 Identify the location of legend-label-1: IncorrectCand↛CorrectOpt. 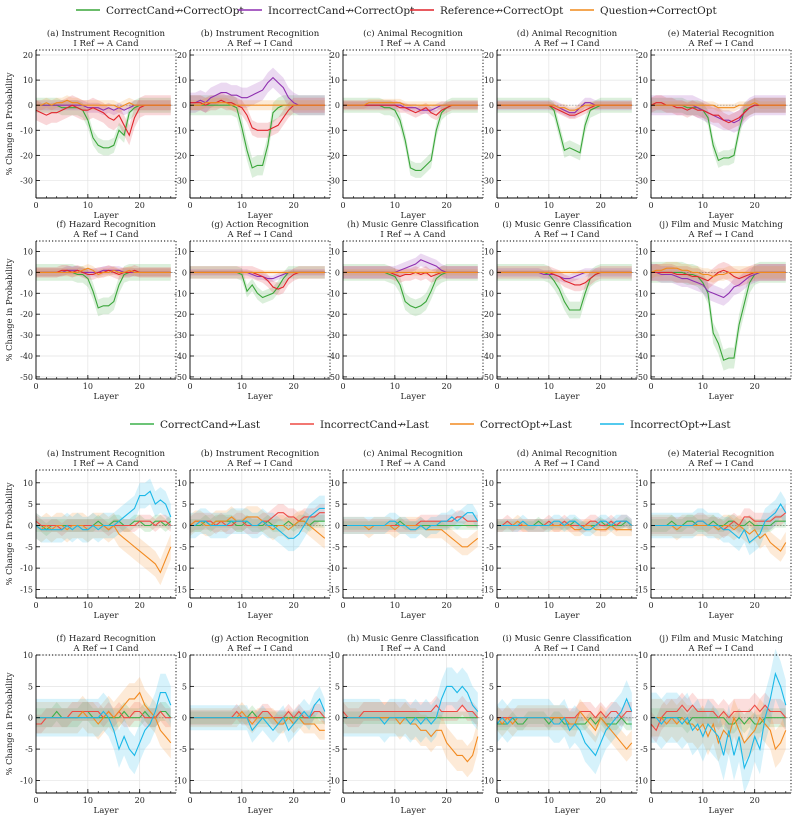
(341, 11).